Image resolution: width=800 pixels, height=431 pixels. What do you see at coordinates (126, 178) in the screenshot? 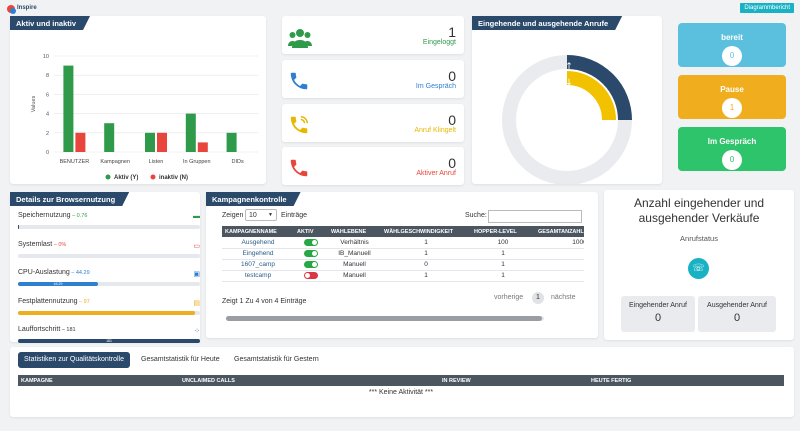
I see `legend-label: Aktiv (Y)` at bounding box center [126, 178].